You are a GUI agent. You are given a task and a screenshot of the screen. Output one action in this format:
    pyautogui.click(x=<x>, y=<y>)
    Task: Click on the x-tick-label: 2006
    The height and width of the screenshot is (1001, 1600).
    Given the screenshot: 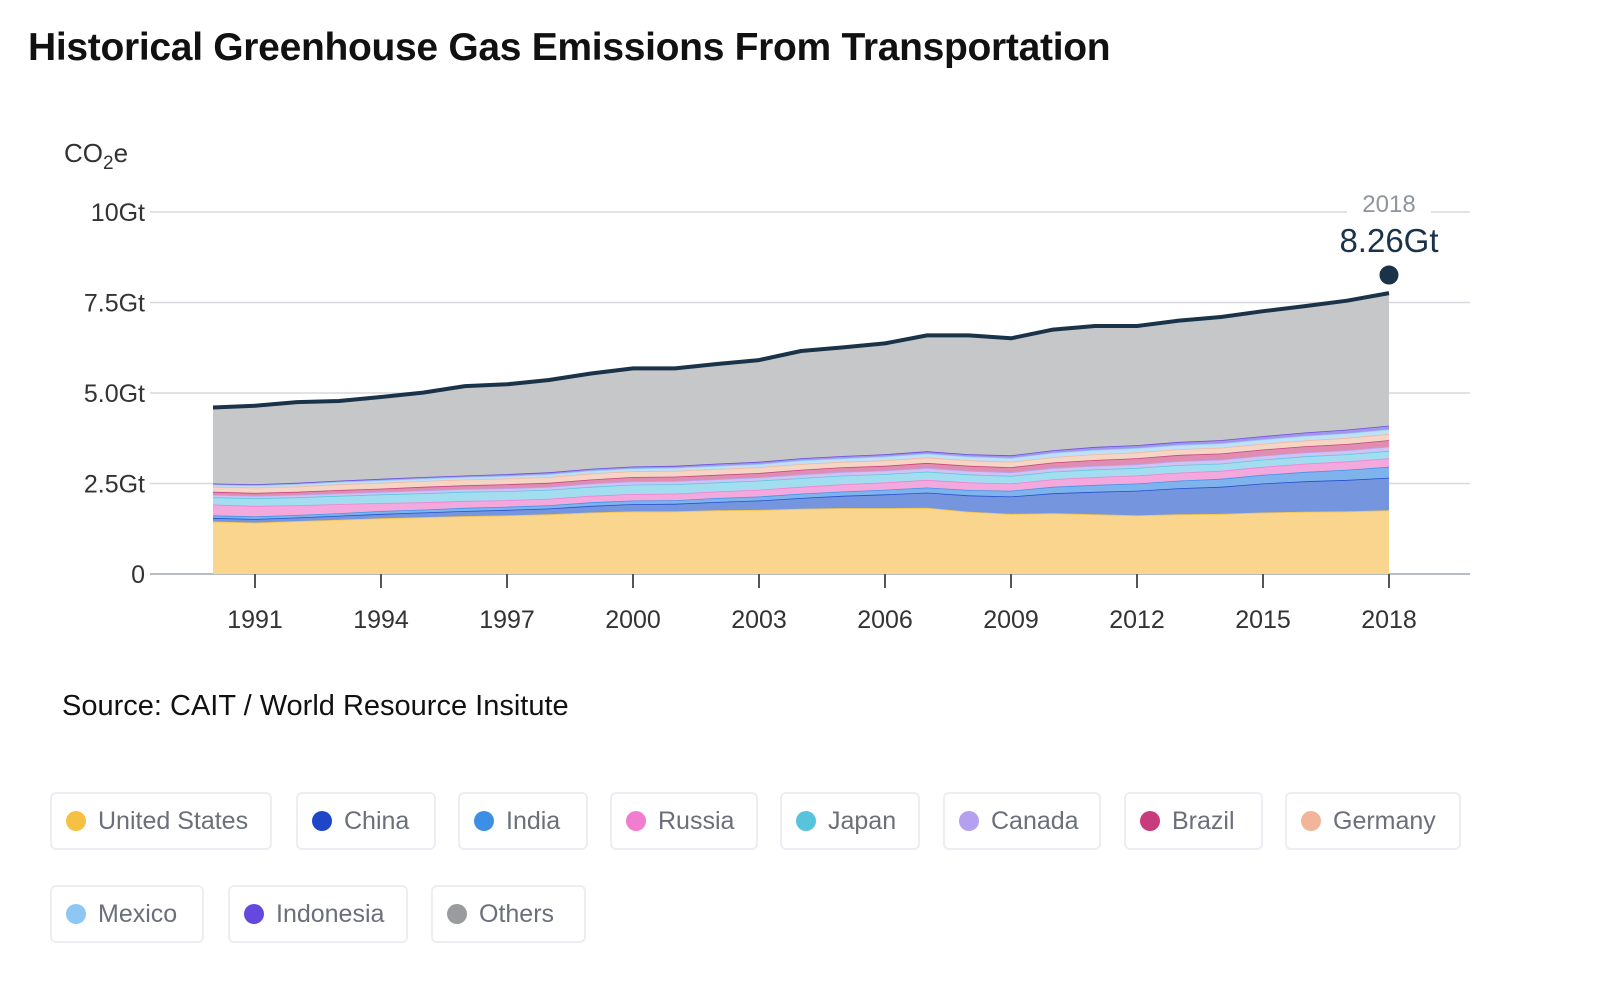 What is the action you would take?
    pyautogui.click(x=885, y=620)
    